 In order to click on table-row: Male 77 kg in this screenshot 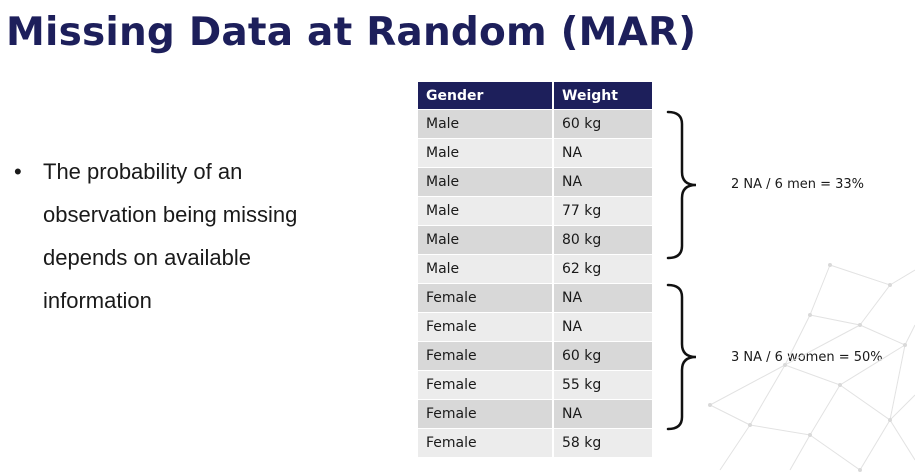, I will do `click(535, 211)`.